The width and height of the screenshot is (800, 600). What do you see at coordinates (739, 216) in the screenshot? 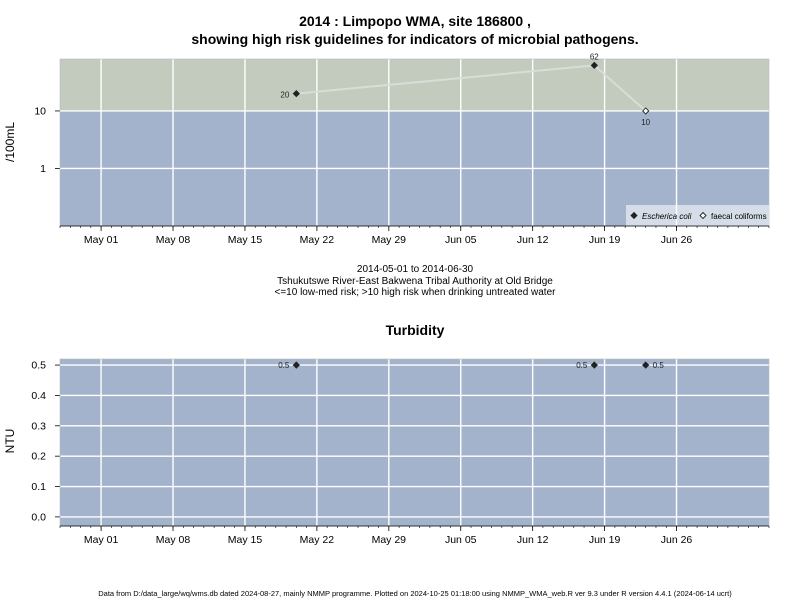
I see `legend-label-faecal-coliforms: faecal coliforms` at bounding box center [739, 216].